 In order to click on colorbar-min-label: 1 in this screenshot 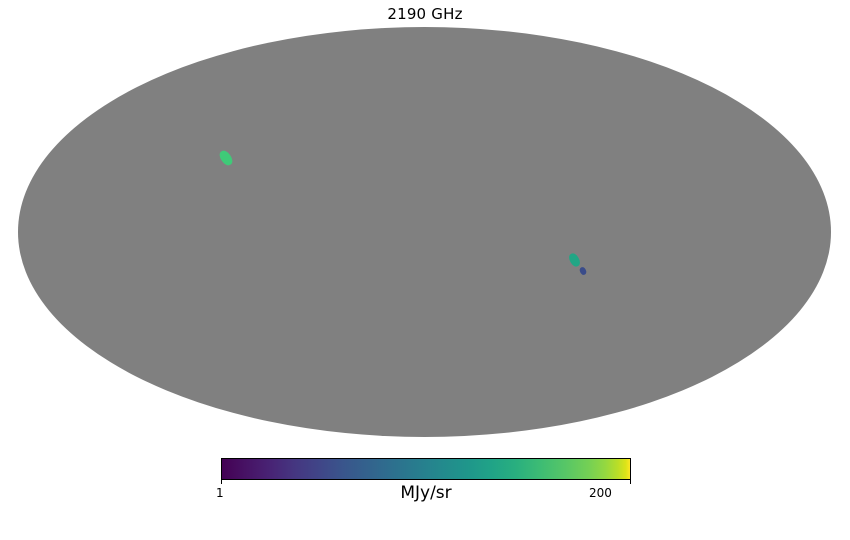, I will do `click(220, 493)`.